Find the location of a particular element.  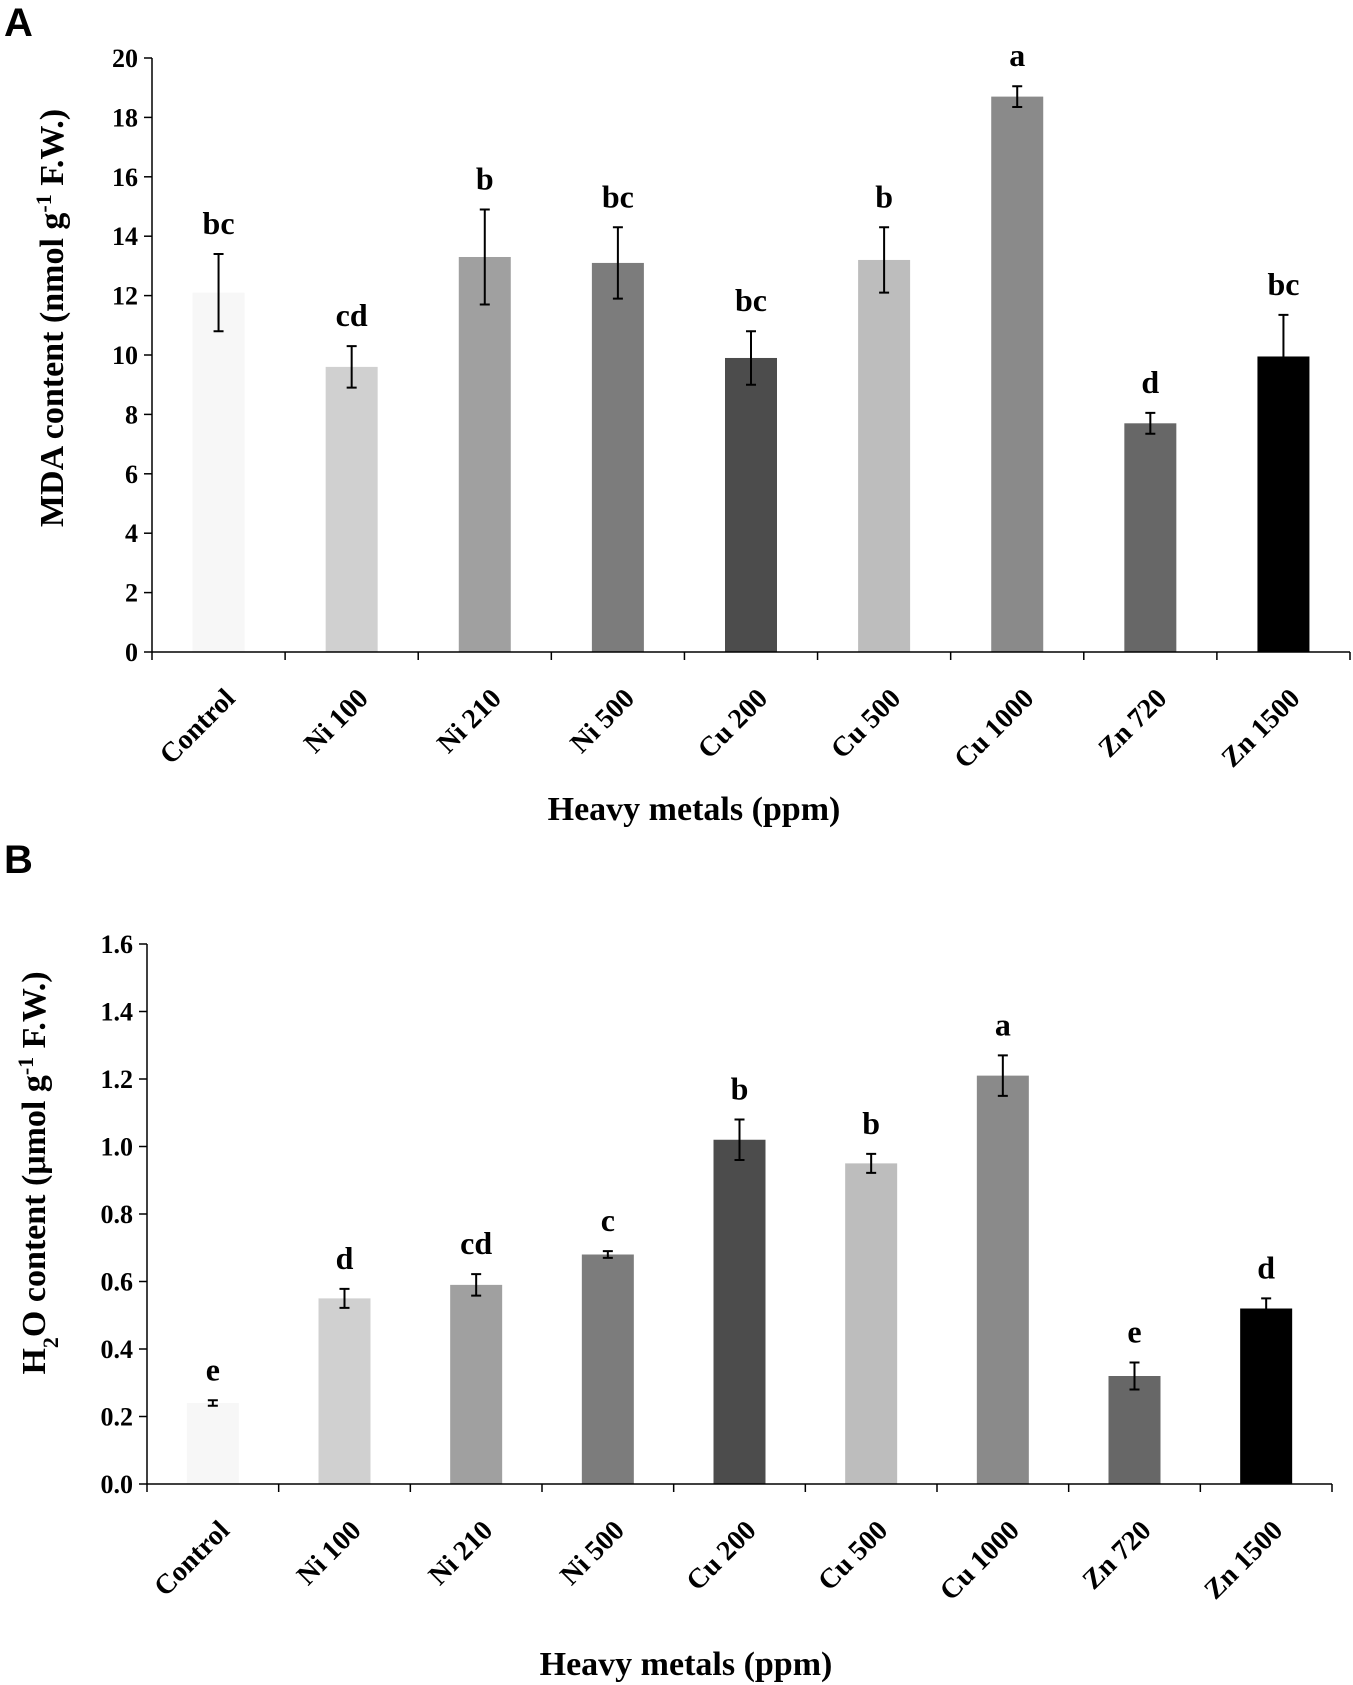

chart-a-y-tick-label: 16 is located at coordinates (125, 177).